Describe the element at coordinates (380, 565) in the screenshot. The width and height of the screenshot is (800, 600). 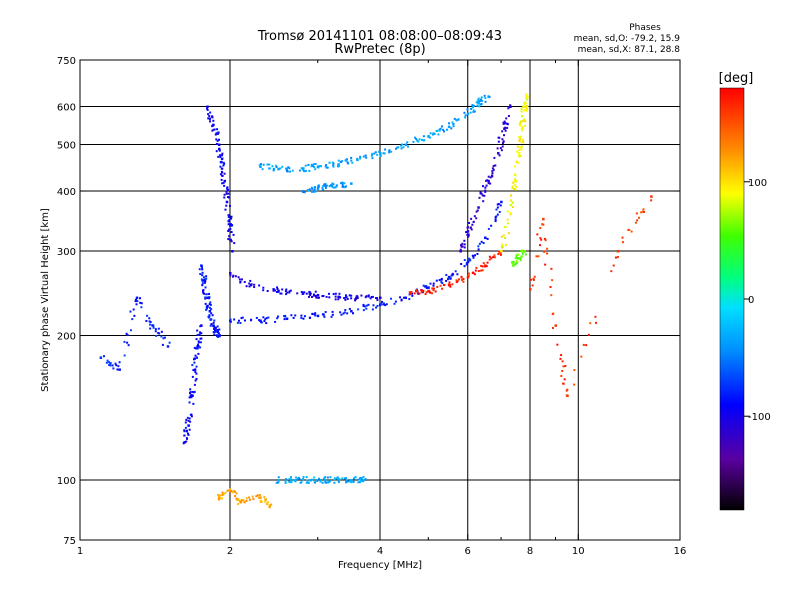
I see `x-axis-label: Frequency [MHz]` at that location.